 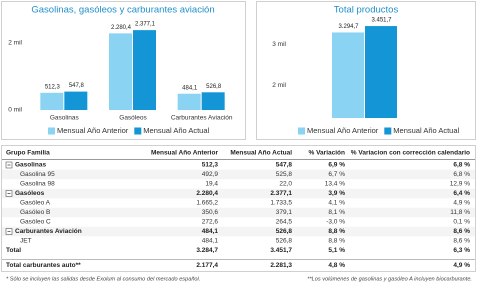 What do you see at coordinates (15, 110) in the screenshot?
I see `y-tick-label: 0 mil` at bounding box center [15, 110].